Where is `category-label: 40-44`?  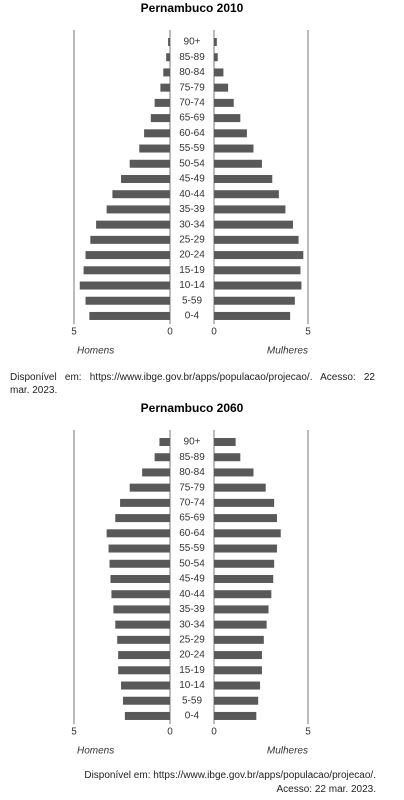
category-label: 40-44 is located at coordinates (192, 194).